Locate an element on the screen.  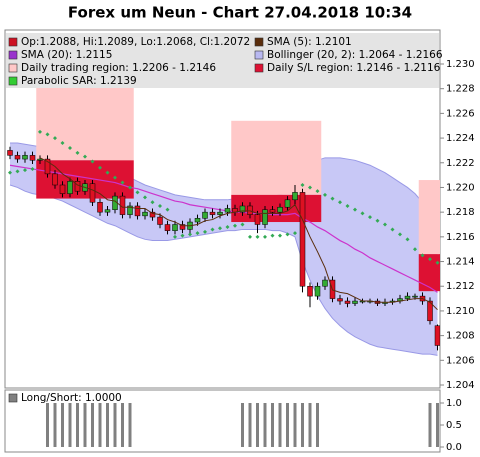
y-tick-label: 1.0 is located at coordinates (454, 403).